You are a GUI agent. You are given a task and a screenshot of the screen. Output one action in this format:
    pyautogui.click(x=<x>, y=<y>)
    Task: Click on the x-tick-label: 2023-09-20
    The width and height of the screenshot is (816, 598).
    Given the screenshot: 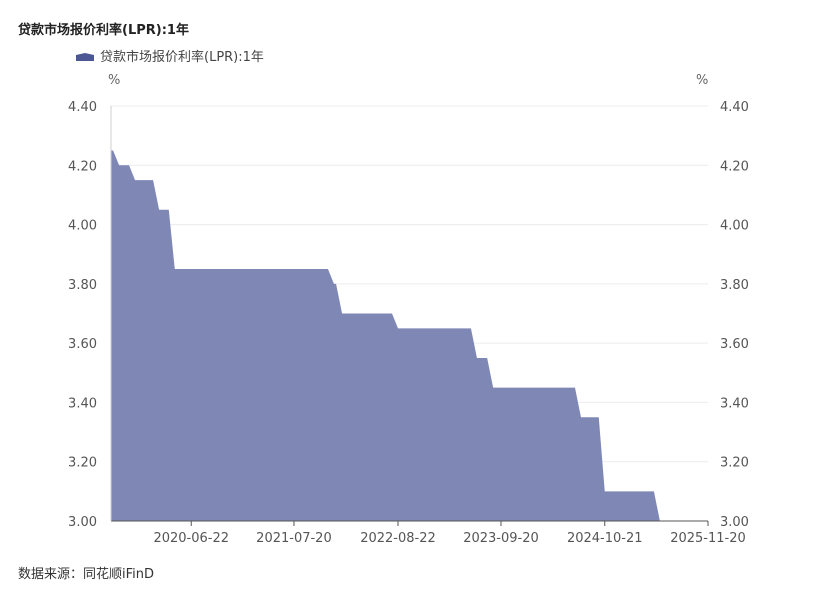 What is the action you would take?
    pyautogui.click(x=501, y=538)
    